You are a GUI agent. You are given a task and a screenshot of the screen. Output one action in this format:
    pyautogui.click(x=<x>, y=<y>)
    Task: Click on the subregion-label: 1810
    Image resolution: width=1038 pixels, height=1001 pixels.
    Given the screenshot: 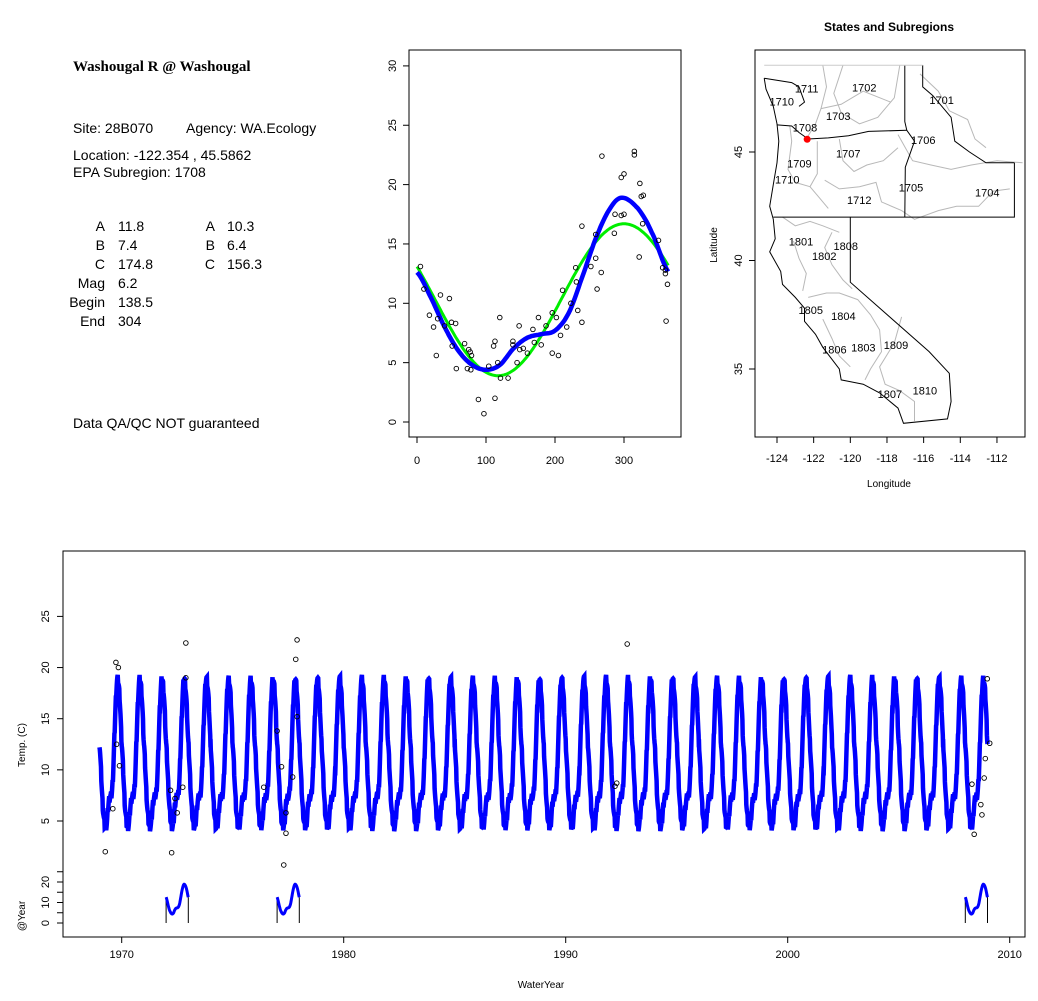 What is the action you would take?
    pyautogui.click(x=925, y=392)
    